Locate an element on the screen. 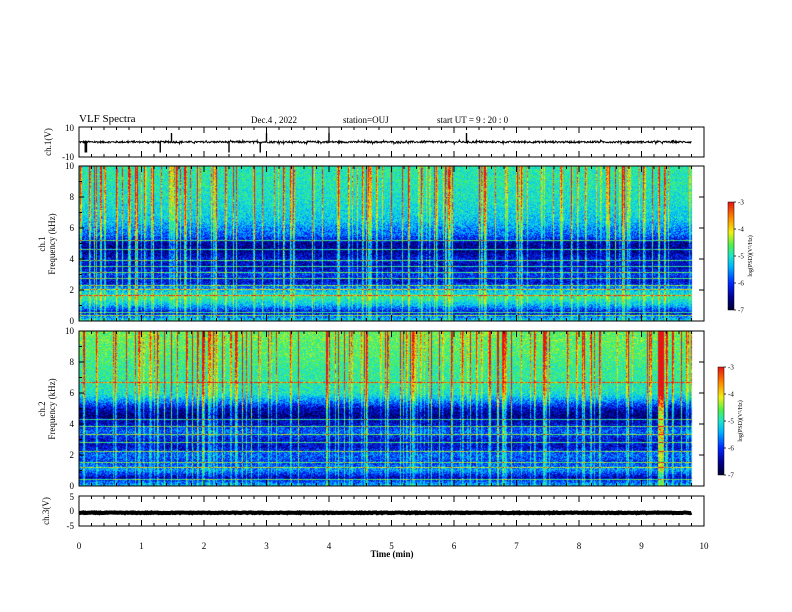 This screenshot has height=612, width=792. x-tick-label: 0 is located at coordinates (79, 546).